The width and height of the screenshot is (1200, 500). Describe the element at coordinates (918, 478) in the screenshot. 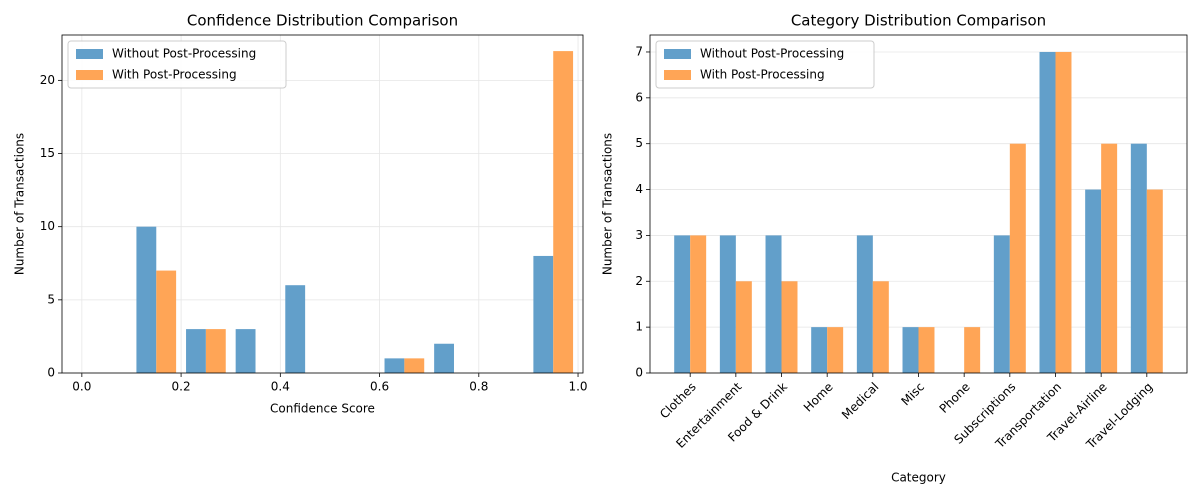

I see `x-axis-label: Category` at that location.